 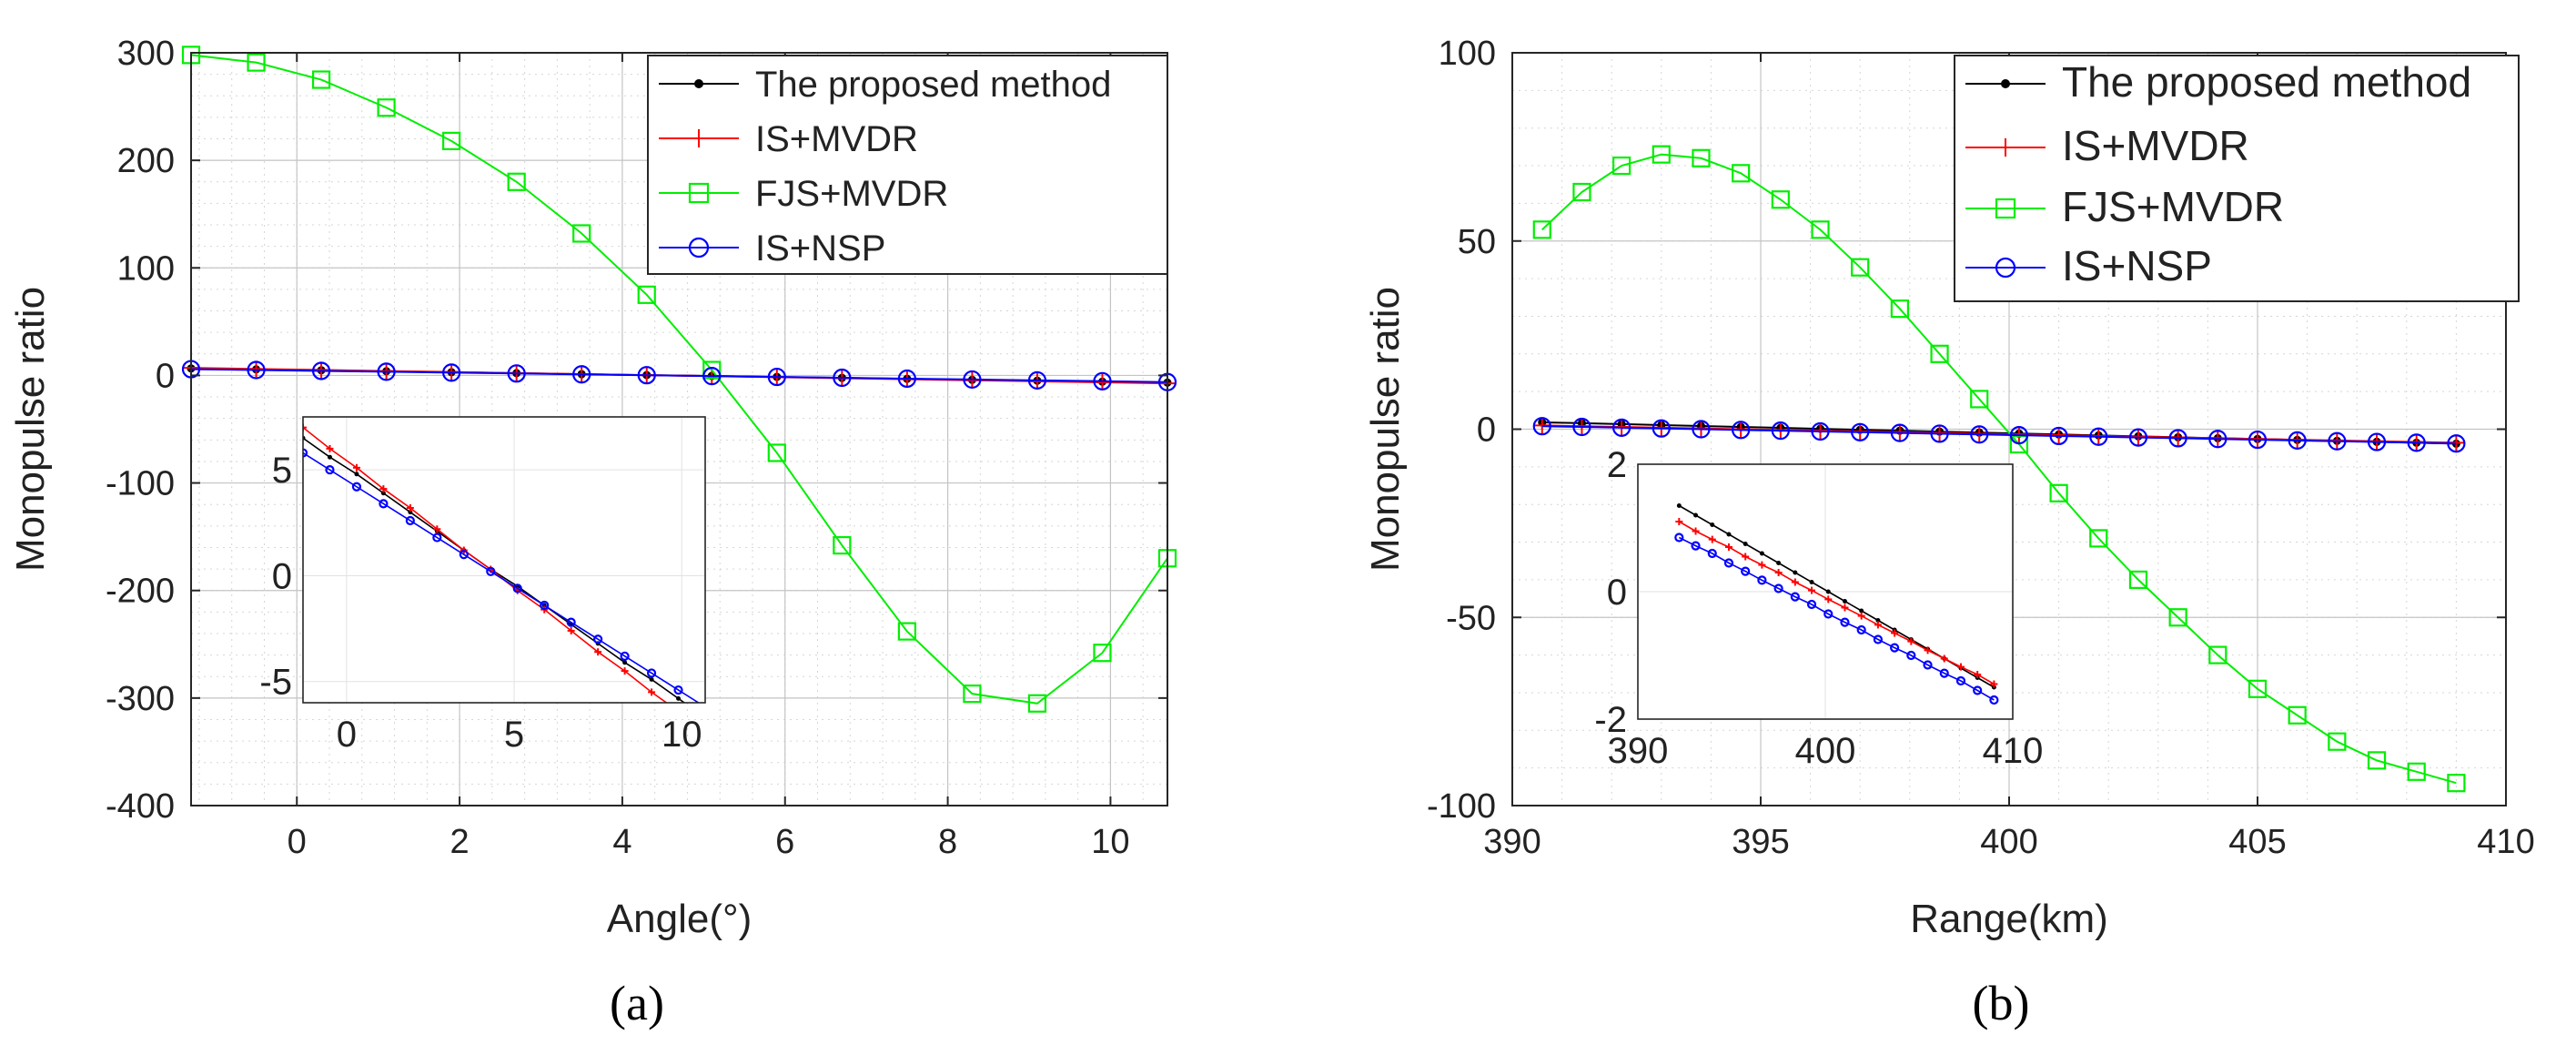 I want to click on inset-x-tick-label: 10, so click(x=682, y=735).